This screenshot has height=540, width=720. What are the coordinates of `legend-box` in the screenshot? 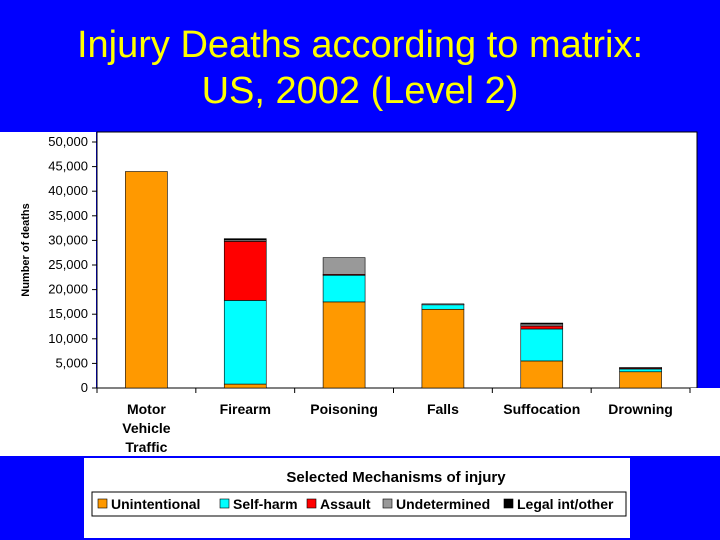 It's located at (359, 504).